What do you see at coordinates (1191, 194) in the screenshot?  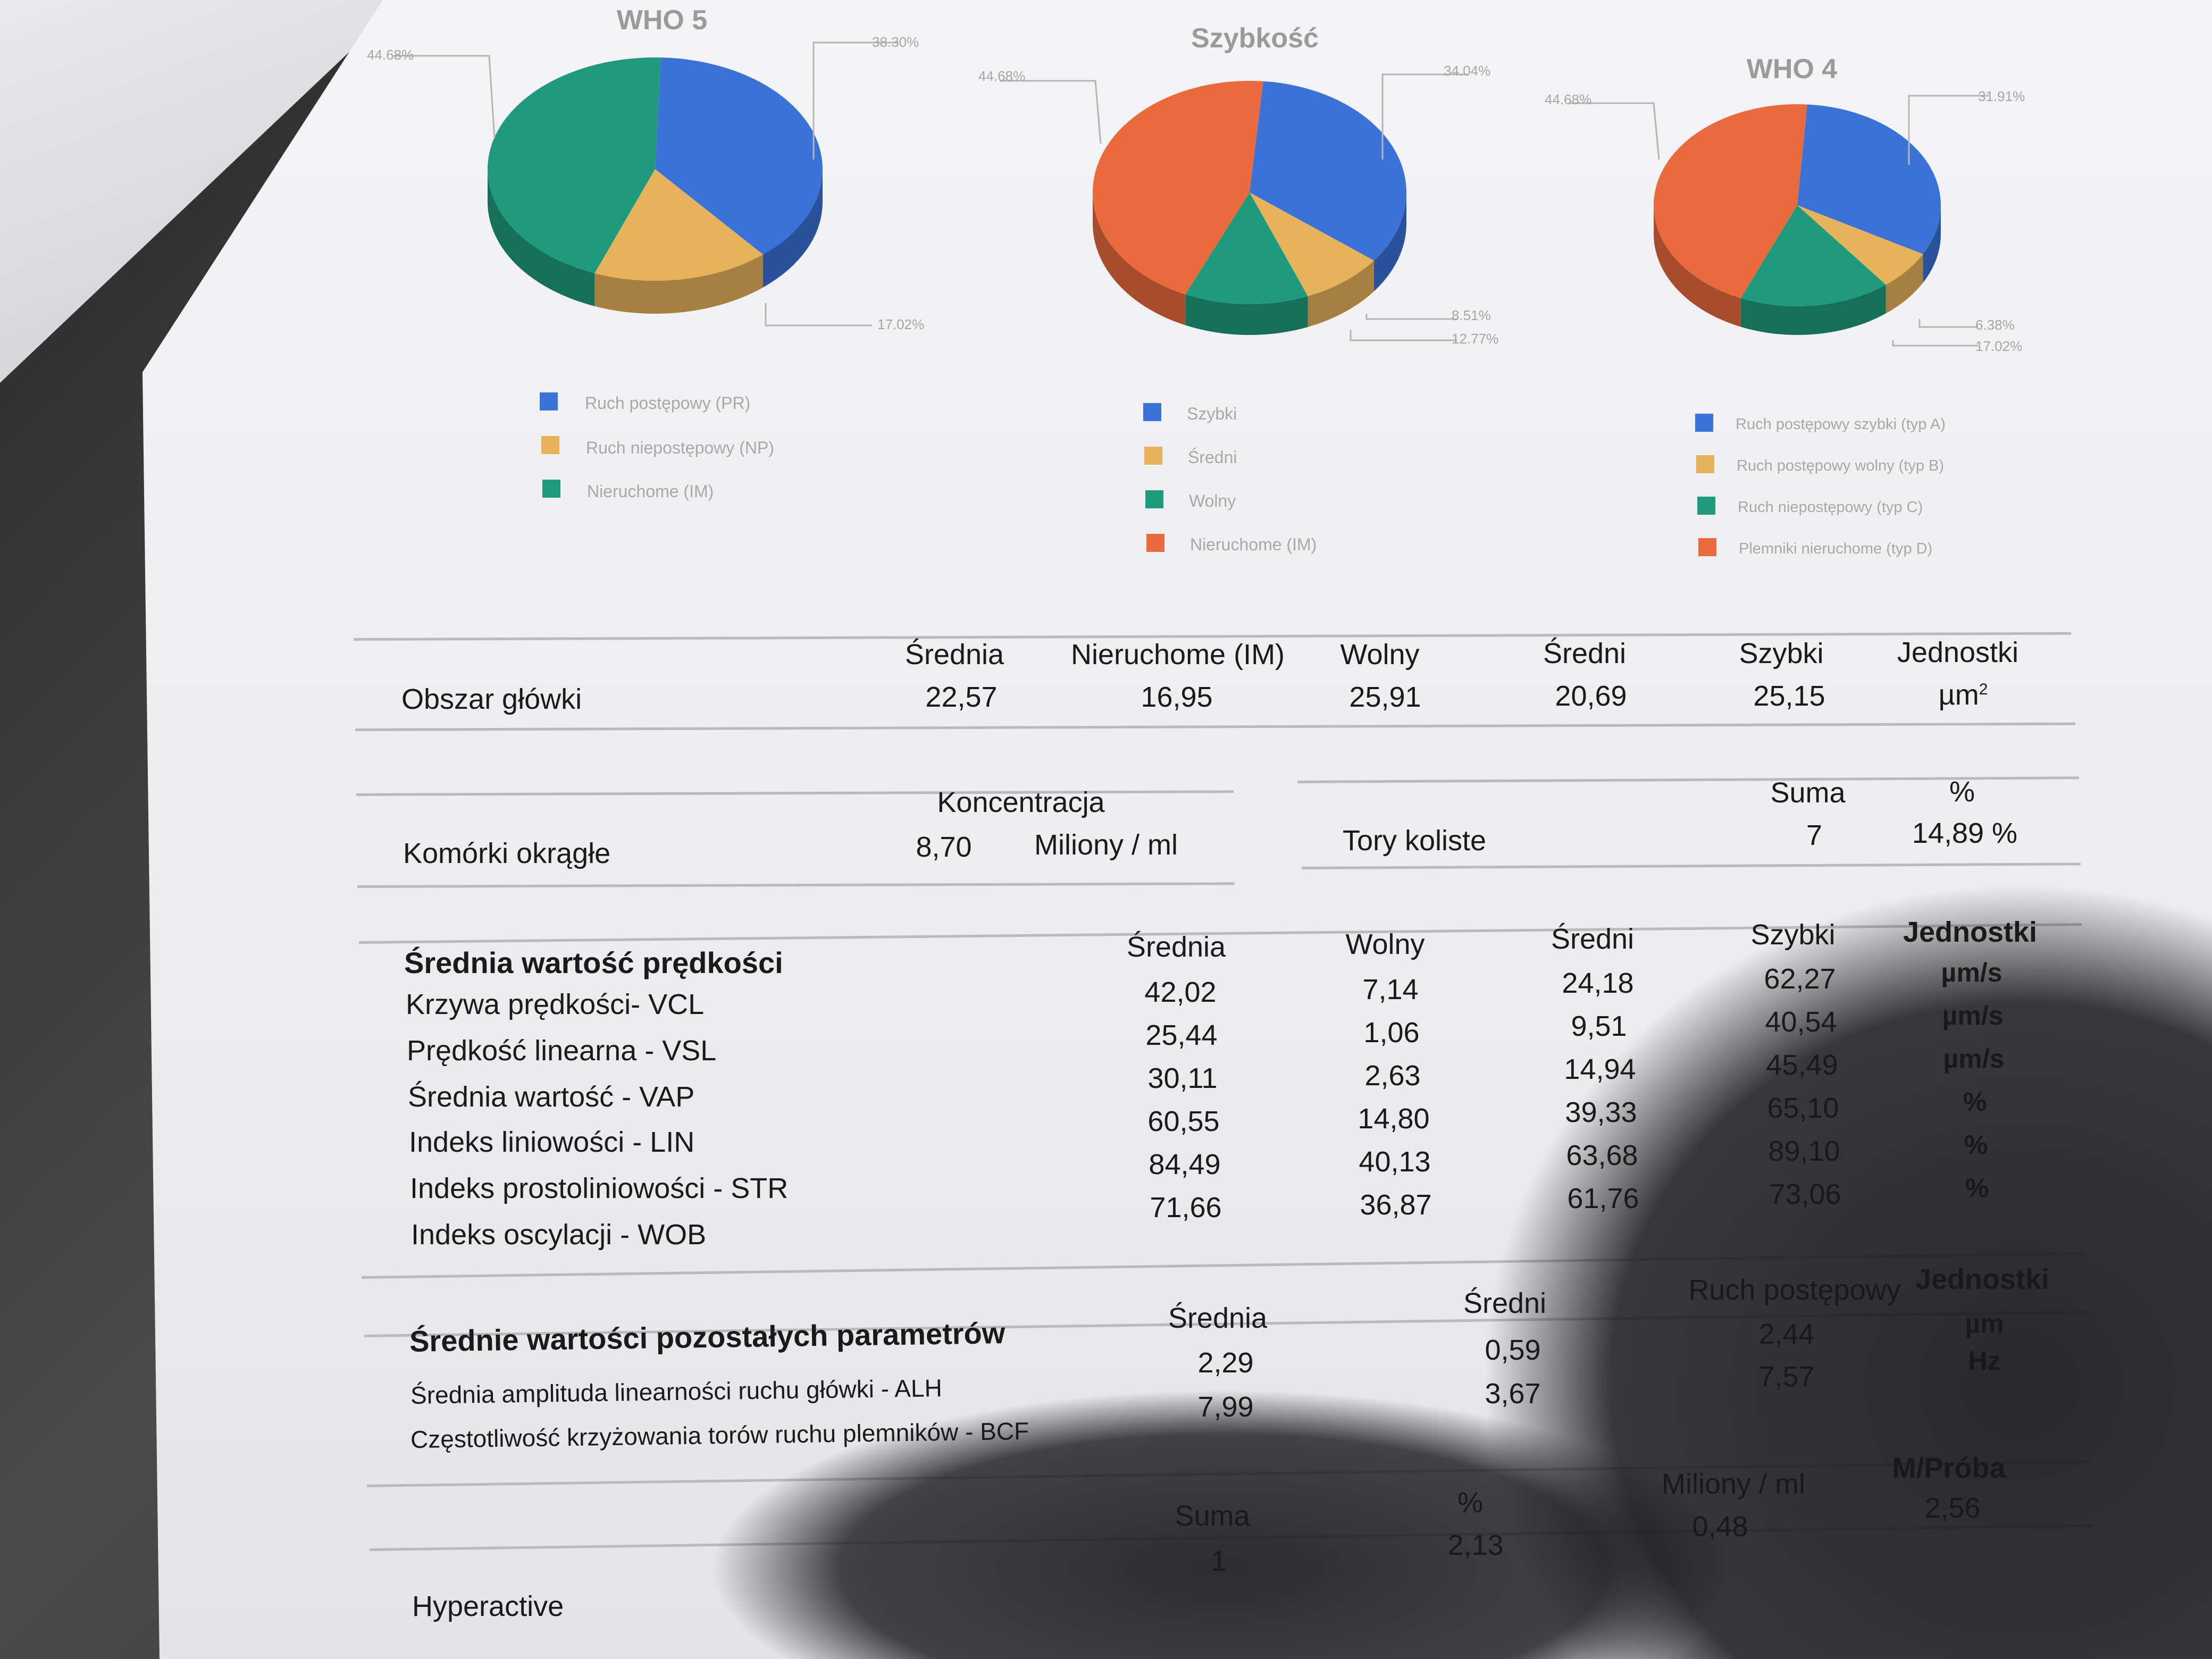 I see `pie-charts-svg` at bounding box center [1191, 194].